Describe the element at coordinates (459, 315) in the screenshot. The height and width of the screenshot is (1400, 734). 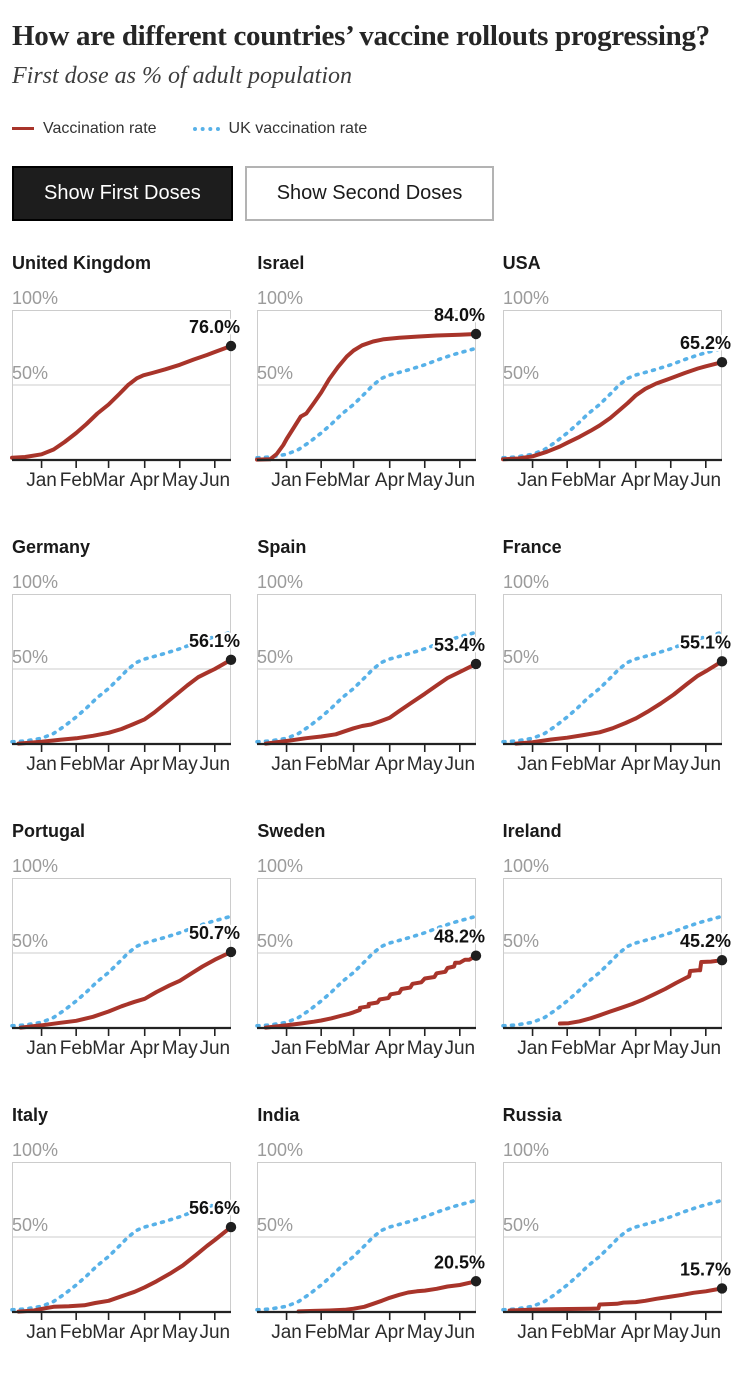
I see `final-value-label: 84.0%` at that location.